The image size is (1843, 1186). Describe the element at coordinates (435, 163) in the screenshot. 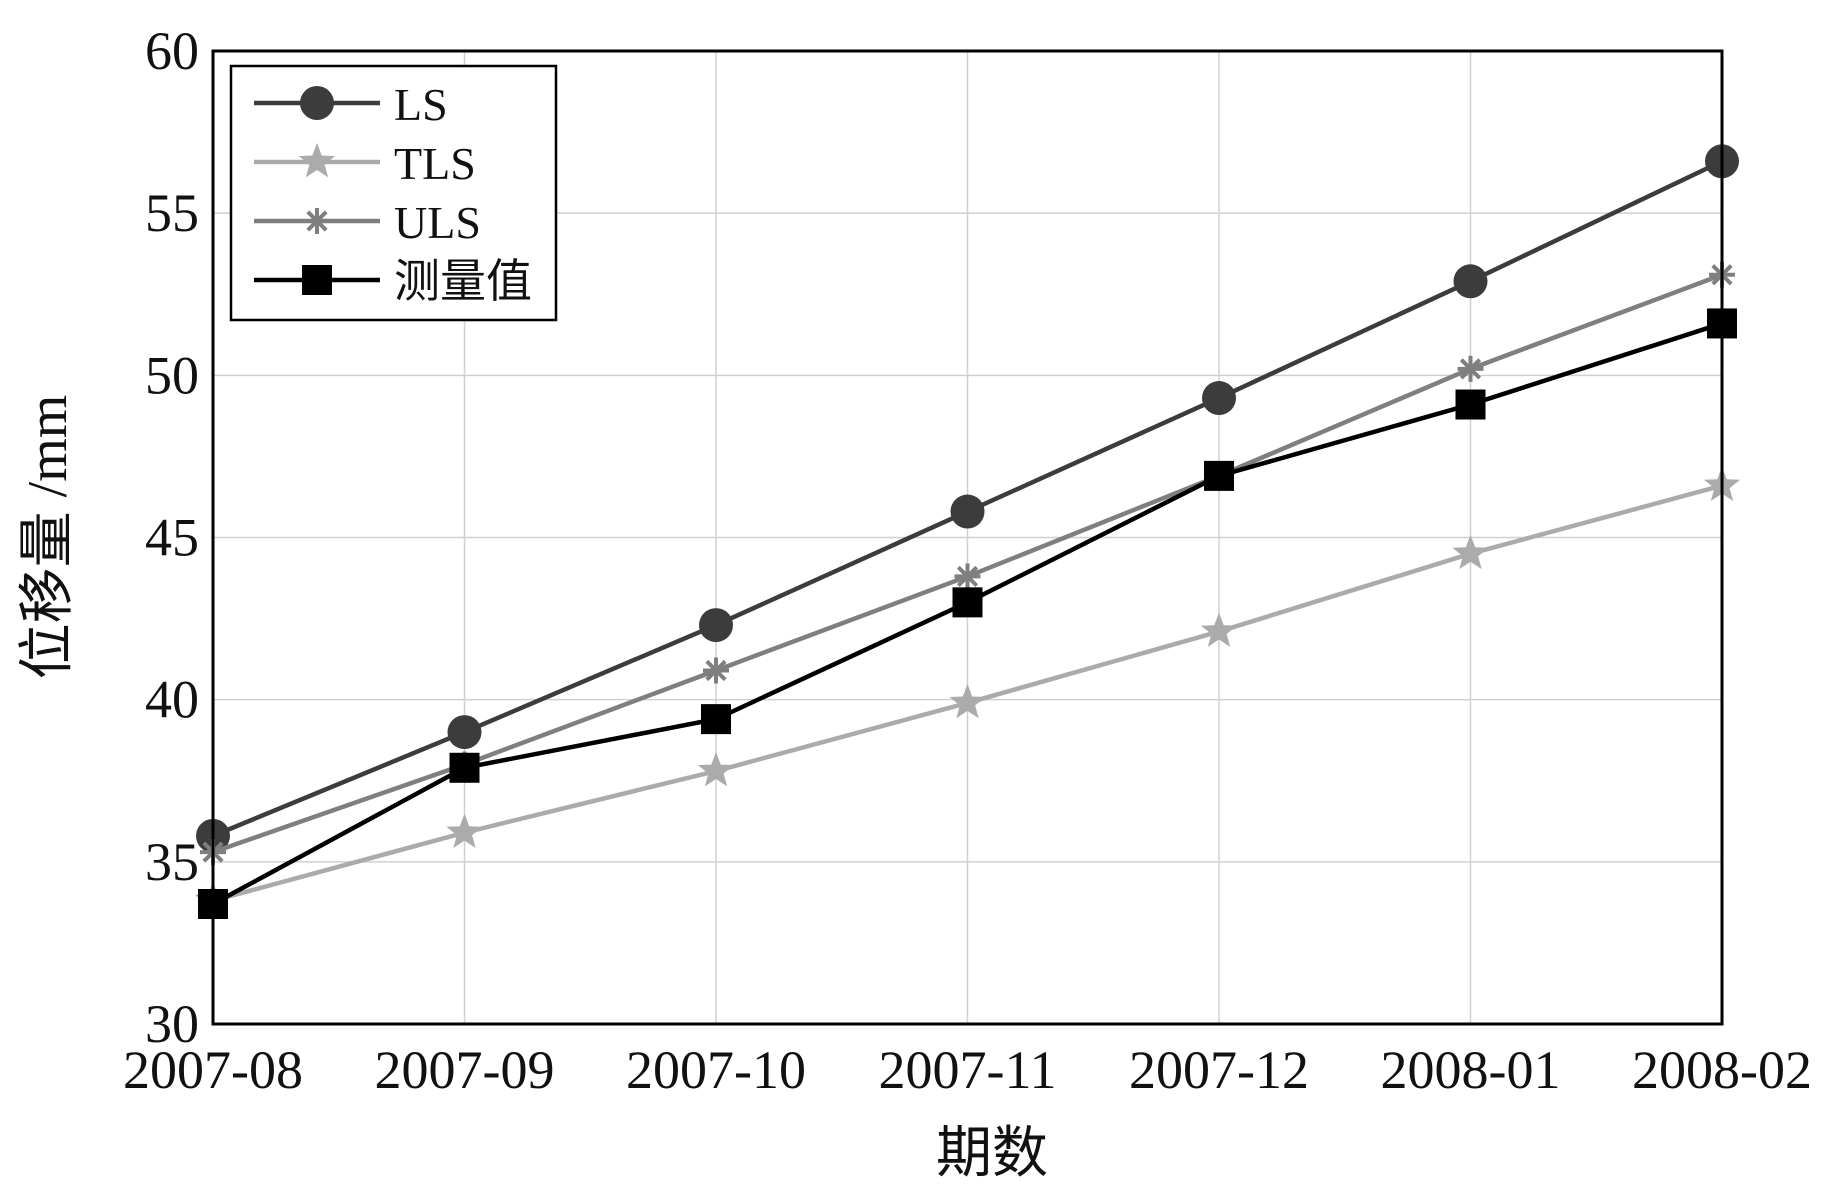

I see `legend-label: TLS` at that location.